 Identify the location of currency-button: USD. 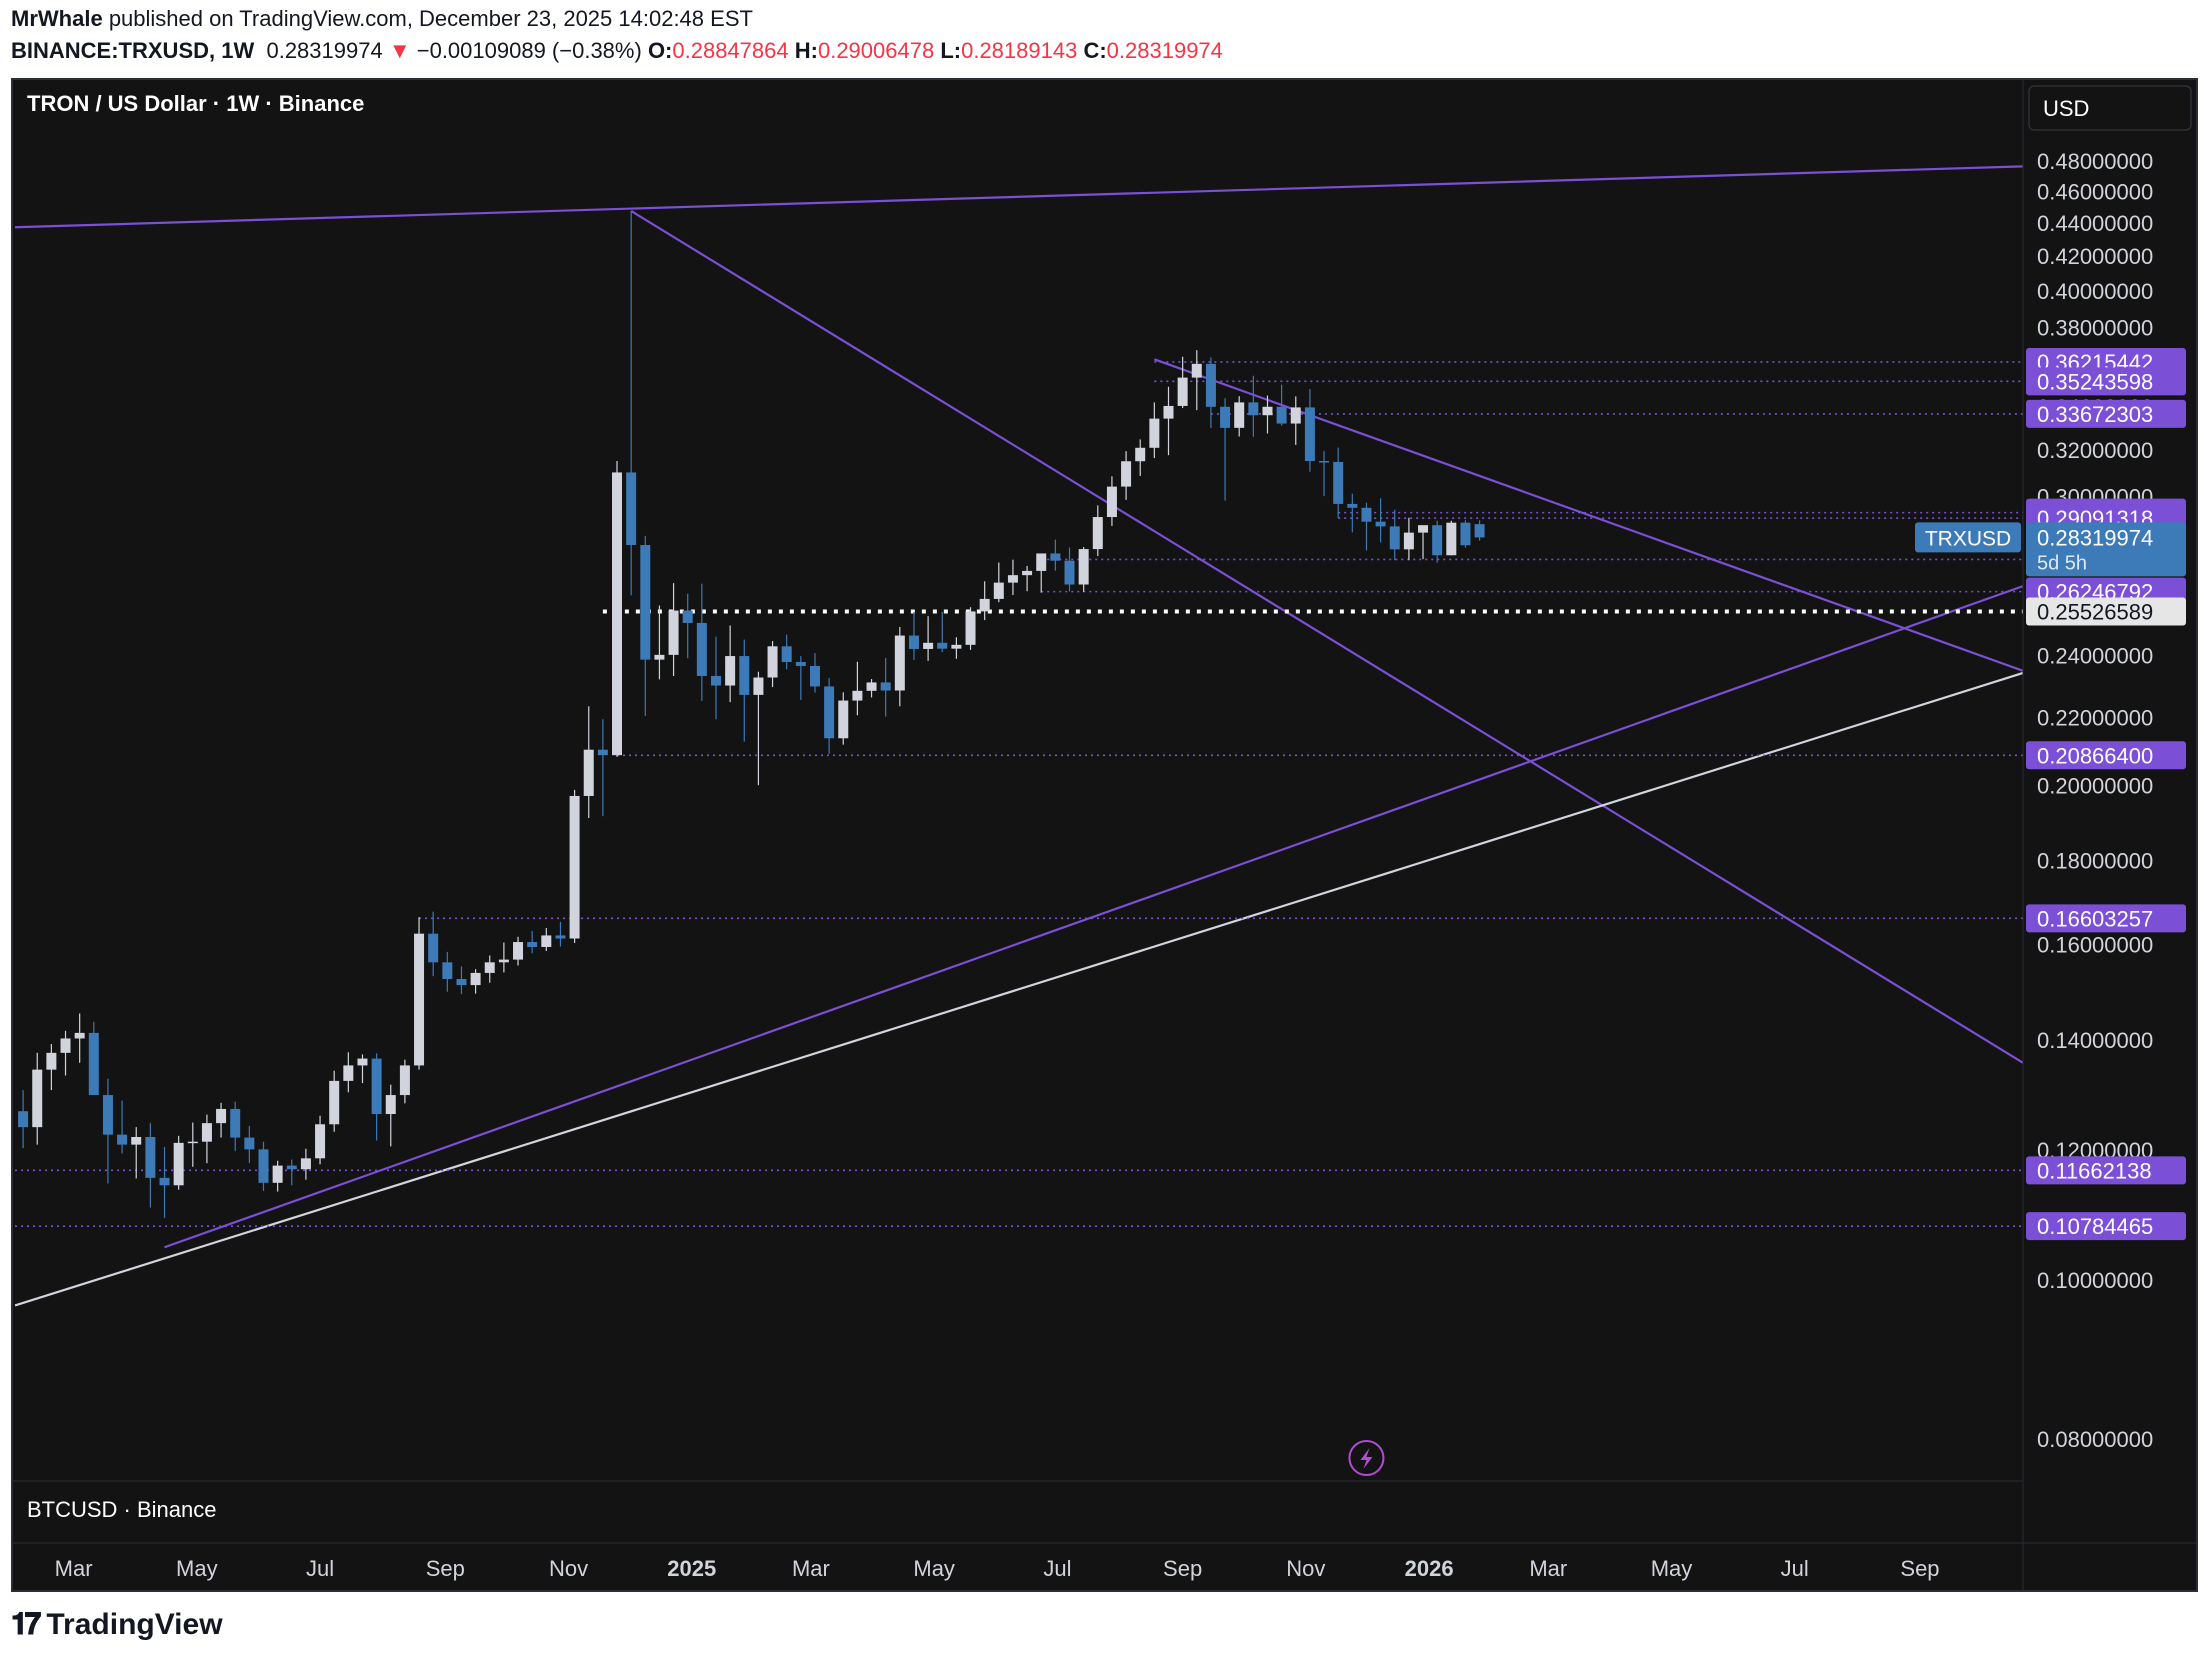
(2110, 108).